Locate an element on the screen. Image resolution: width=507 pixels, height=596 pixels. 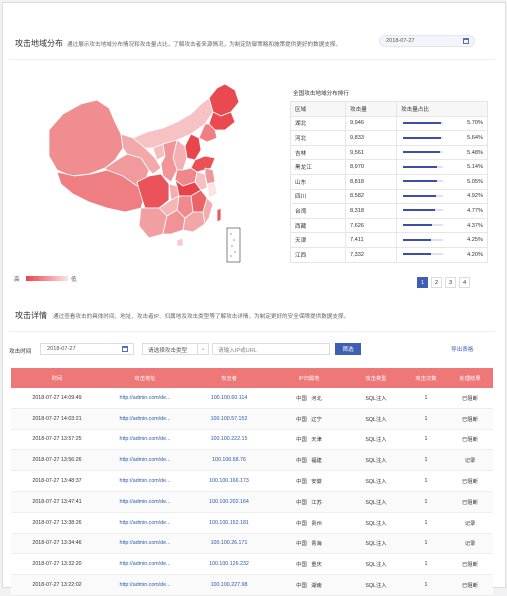
col-attack-times: 攻击次数 is located at coordinates (426, 378).